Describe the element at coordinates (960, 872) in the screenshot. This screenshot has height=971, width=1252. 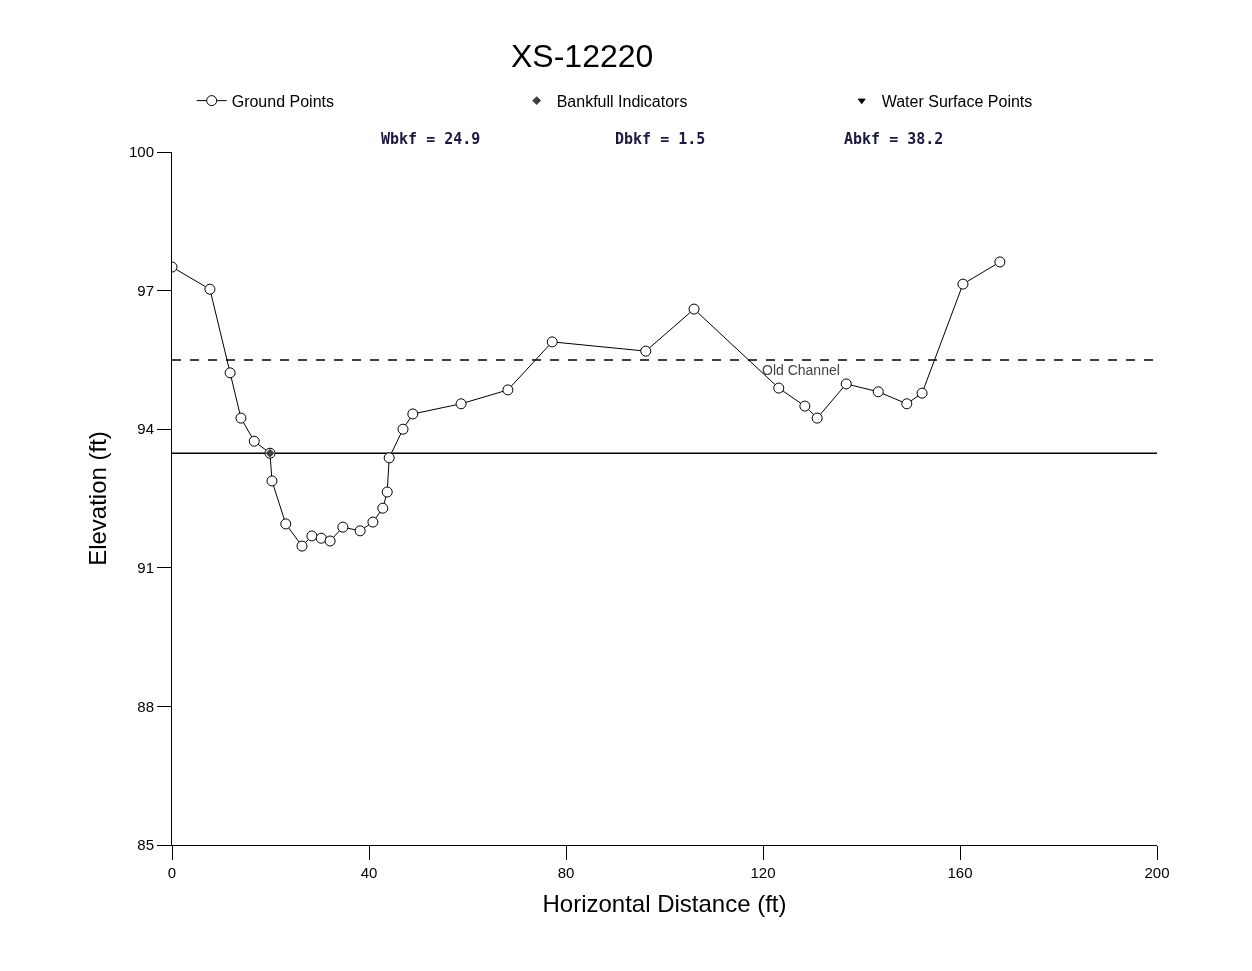
I see `x-tick-label: 160` at that location.